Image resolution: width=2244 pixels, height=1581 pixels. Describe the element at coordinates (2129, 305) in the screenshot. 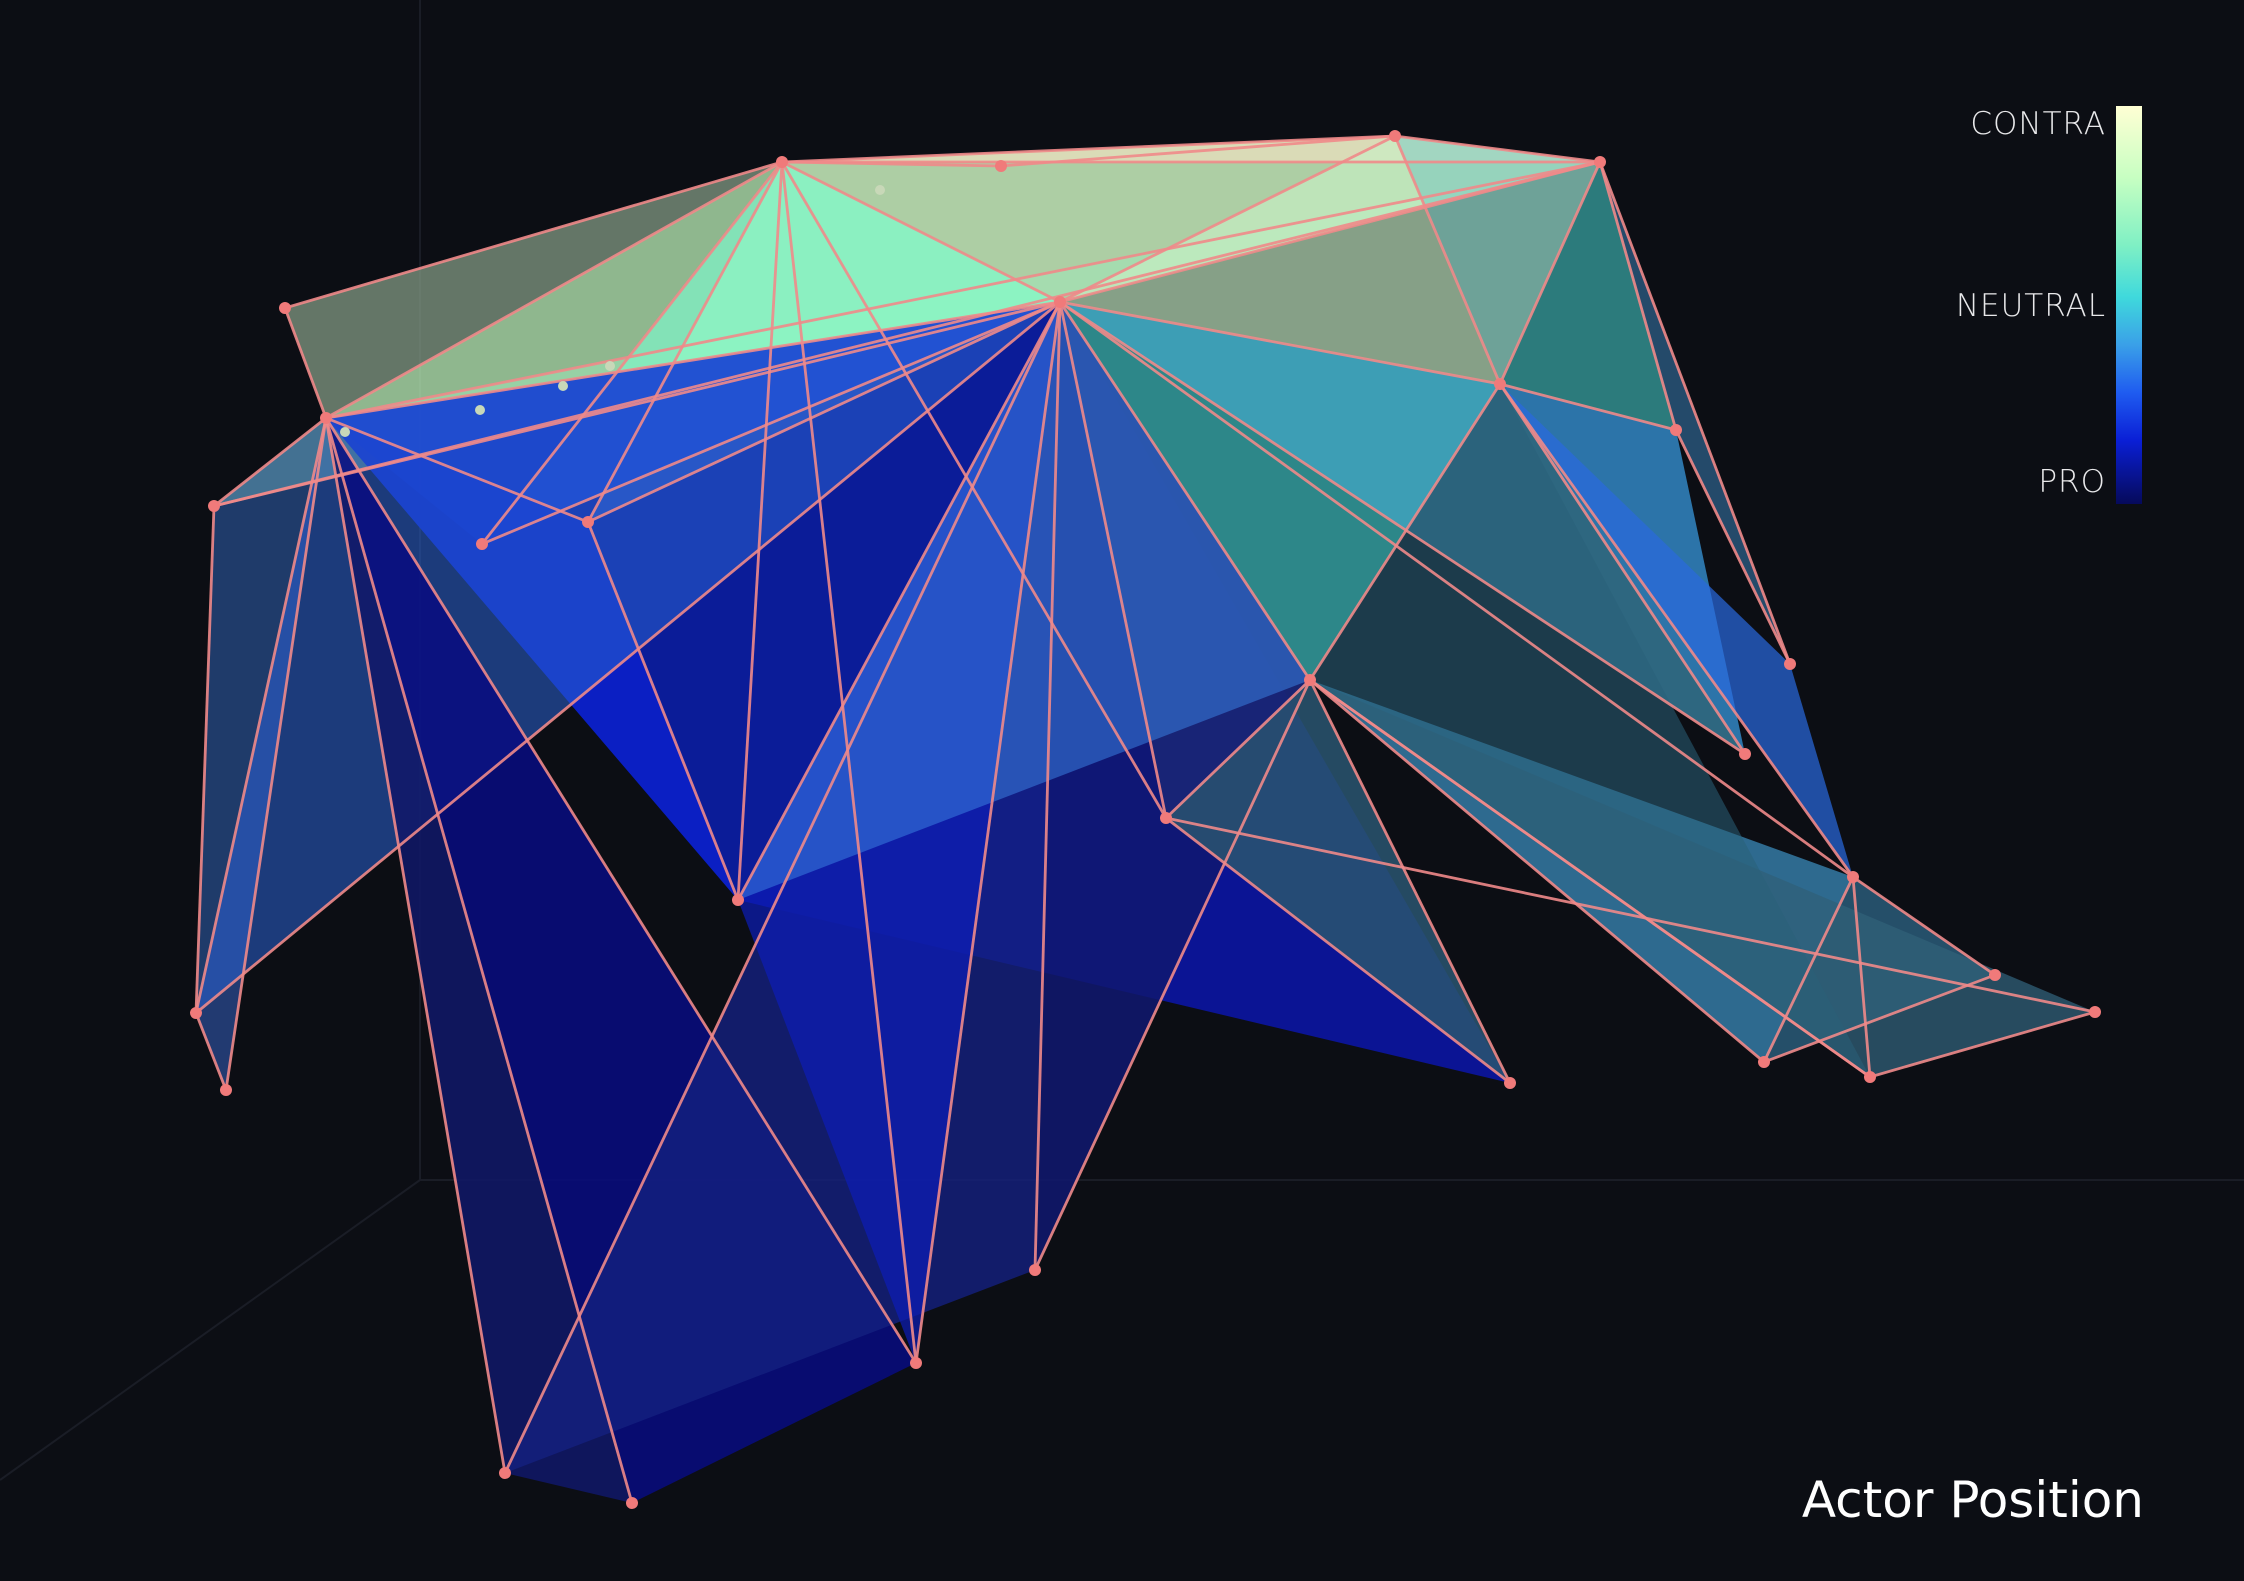

I see `colorbar-gradient` at that location.